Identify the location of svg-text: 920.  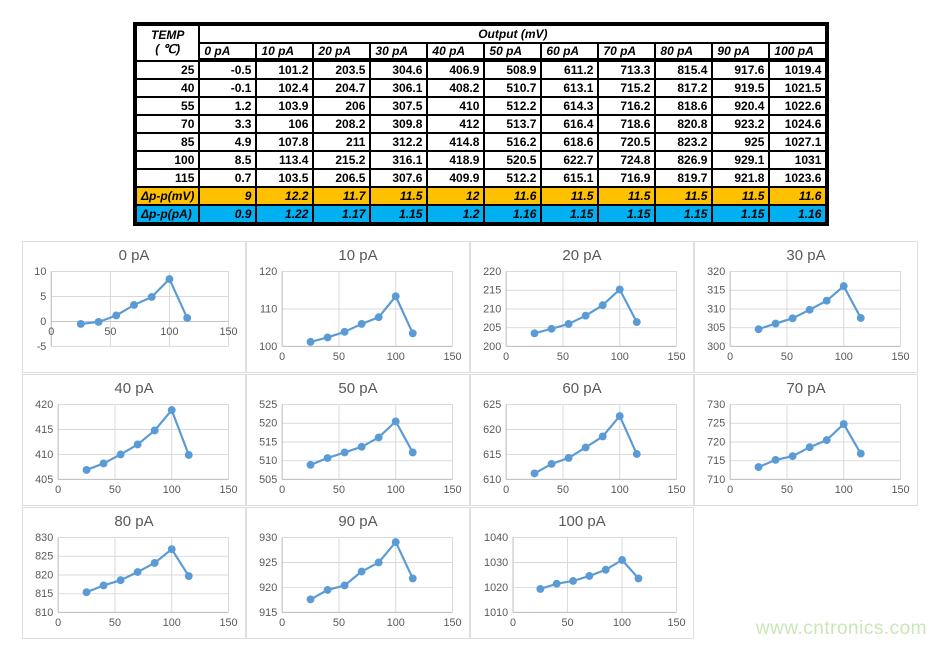
(268, 588).